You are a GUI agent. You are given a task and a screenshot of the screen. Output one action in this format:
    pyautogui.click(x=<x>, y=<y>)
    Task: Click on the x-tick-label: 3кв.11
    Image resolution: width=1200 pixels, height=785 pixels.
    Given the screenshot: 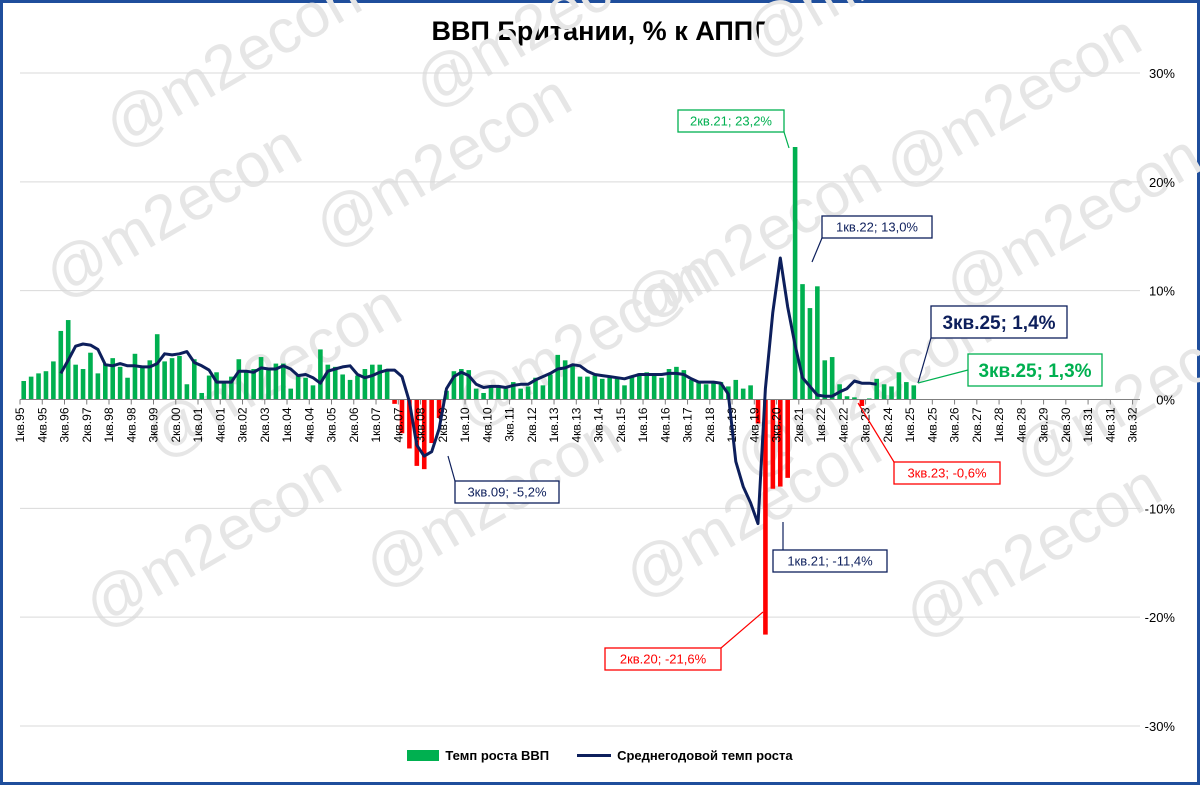 What is the action you would take?
    pyautogui.click(x=510, y=424)
    